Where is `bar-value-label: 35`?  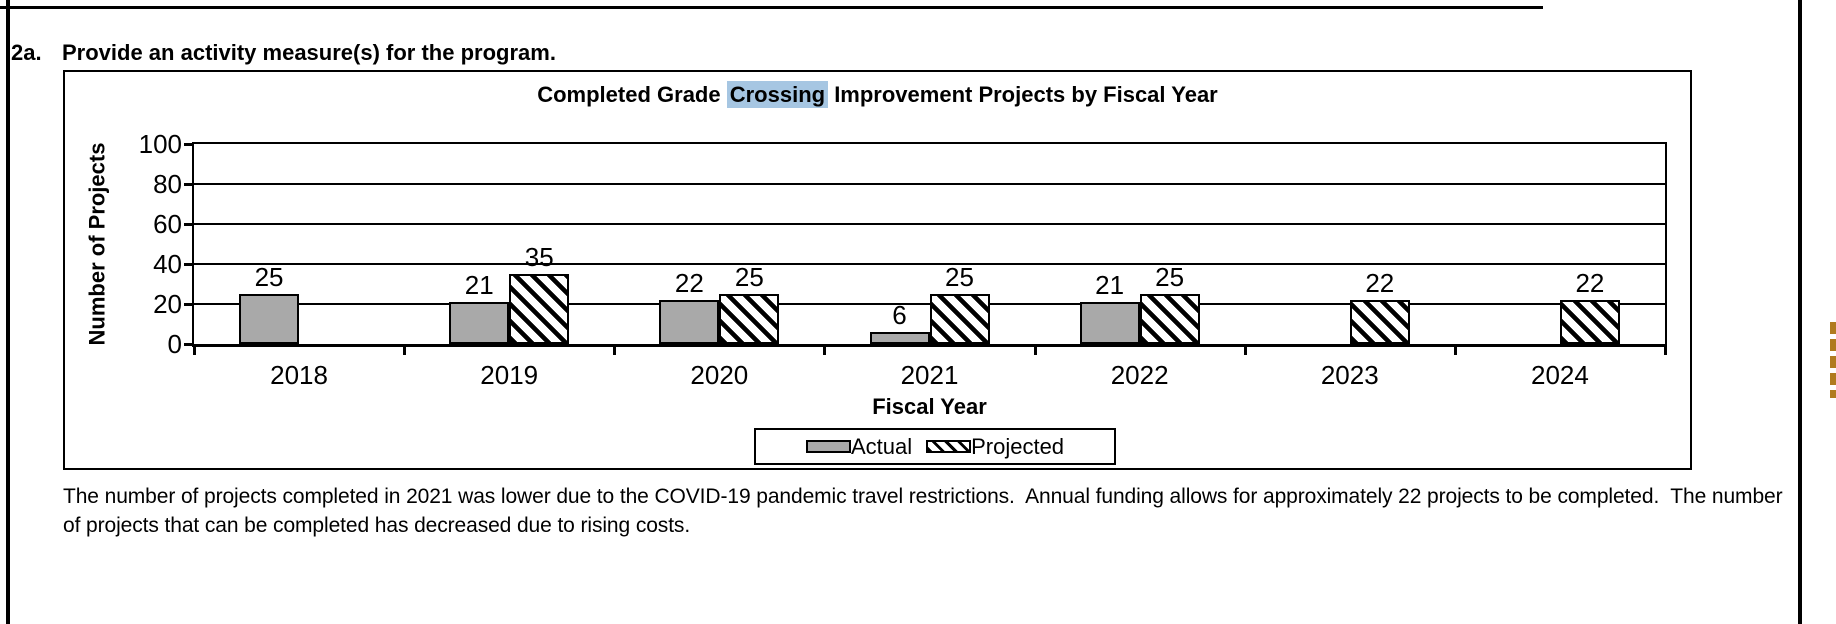
bar-value-label: 35 is located at coordinates (539, 257).